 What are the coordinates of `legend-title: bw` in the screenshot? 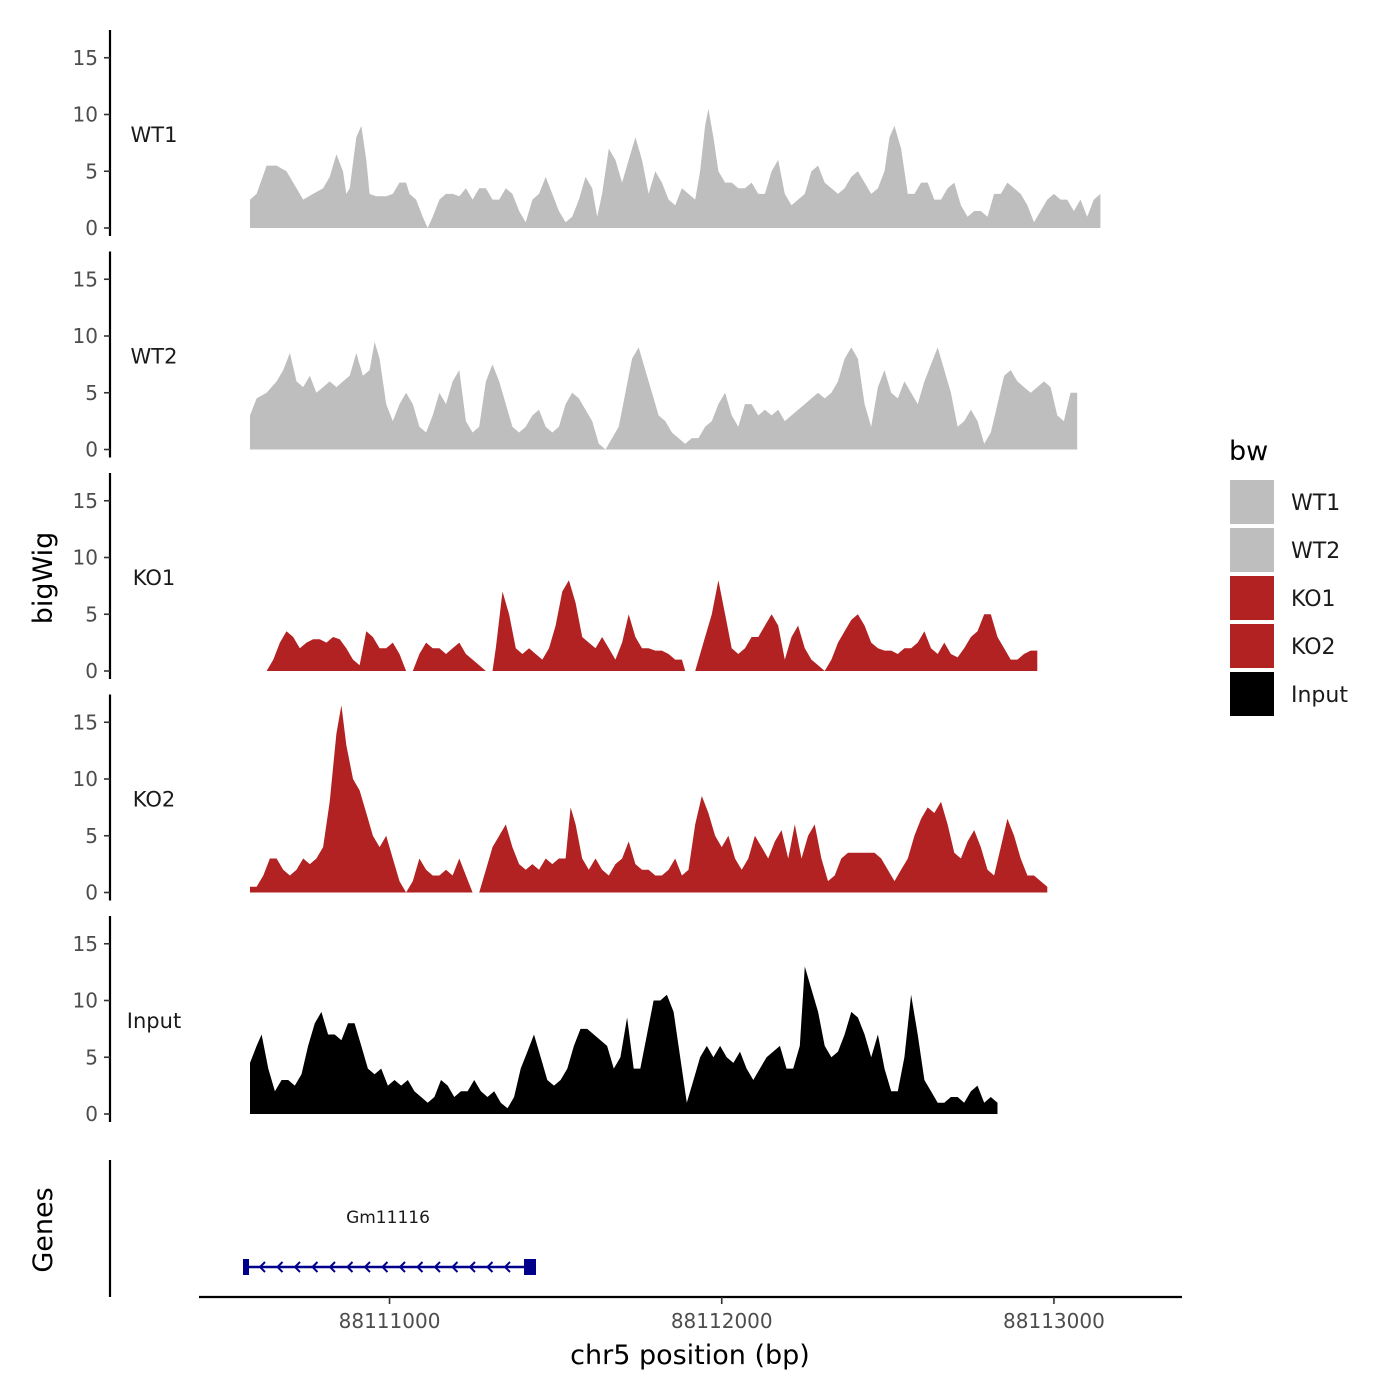 It's located at (1248, 451).